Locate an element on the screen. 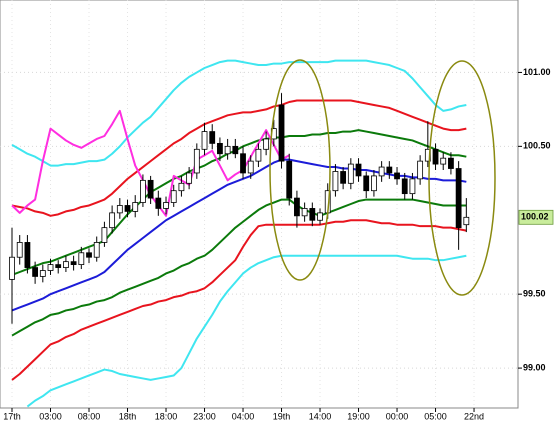  x-tick-label: 05:00 is located at coordinates (435, 416).